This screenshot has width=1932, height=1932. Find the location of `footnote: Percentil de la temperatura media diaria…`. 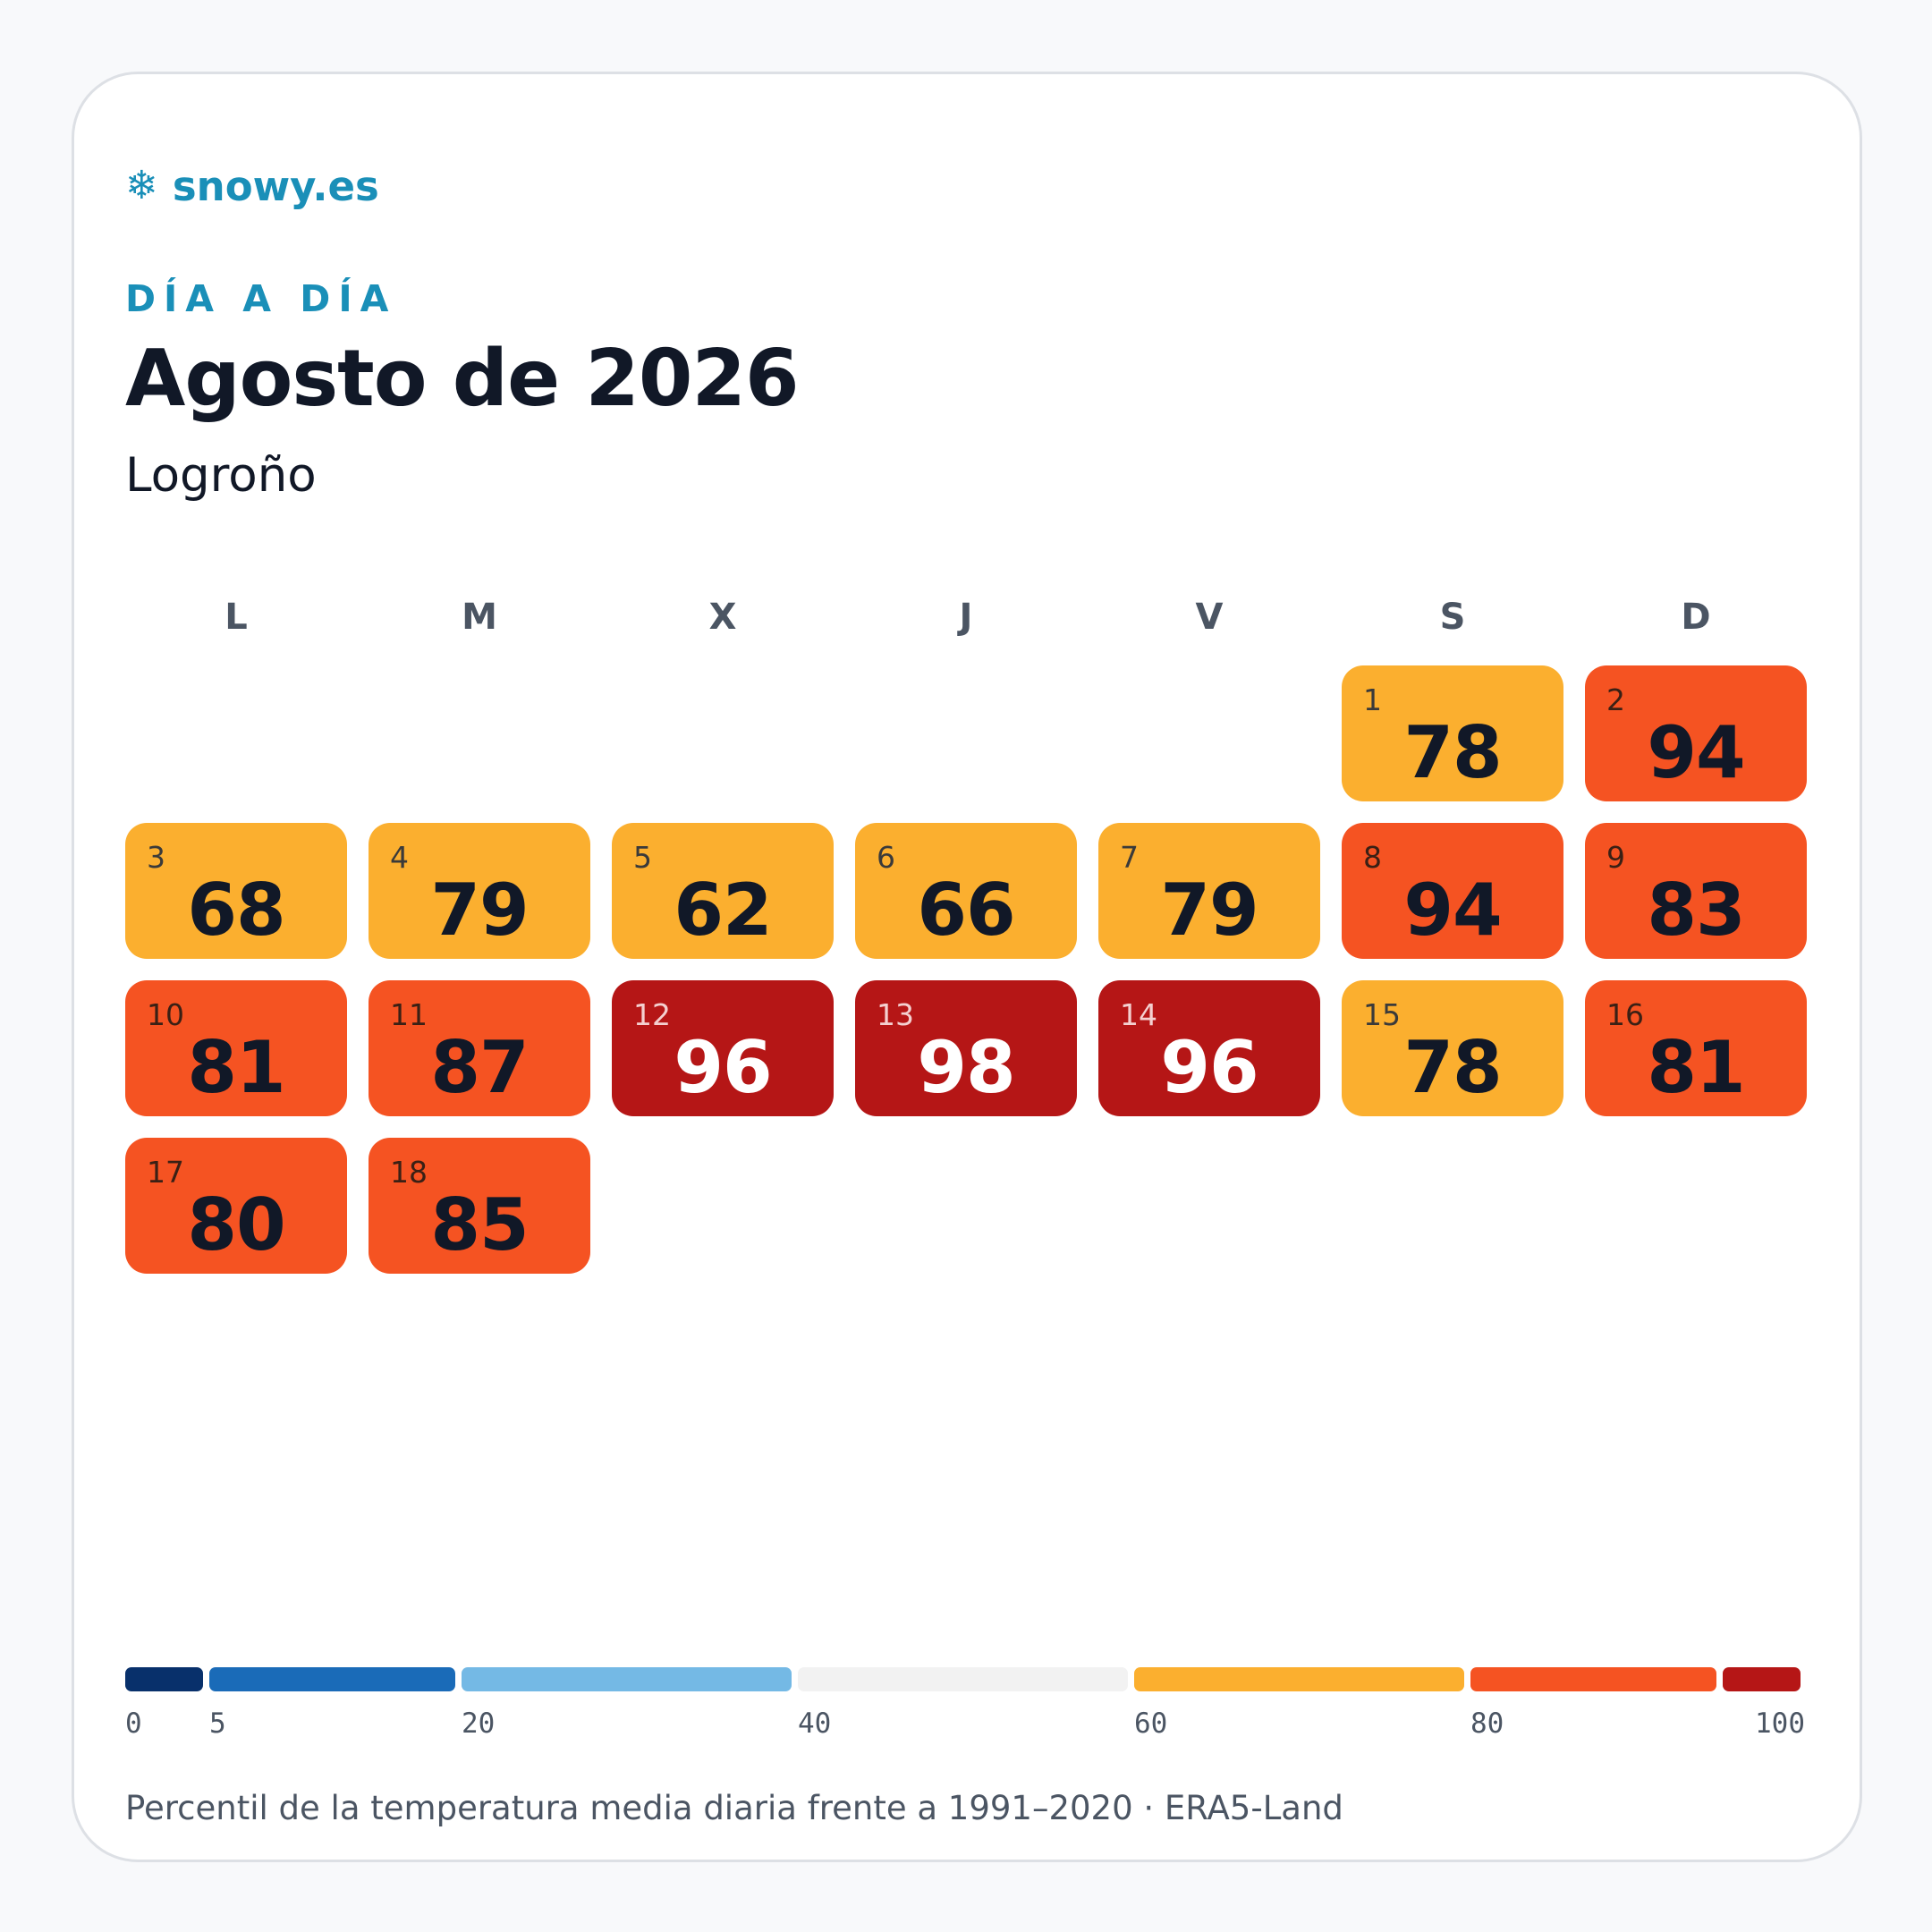

footnote: Percentil de la temperatura media diaria… is located at coordinates (734, 1808).